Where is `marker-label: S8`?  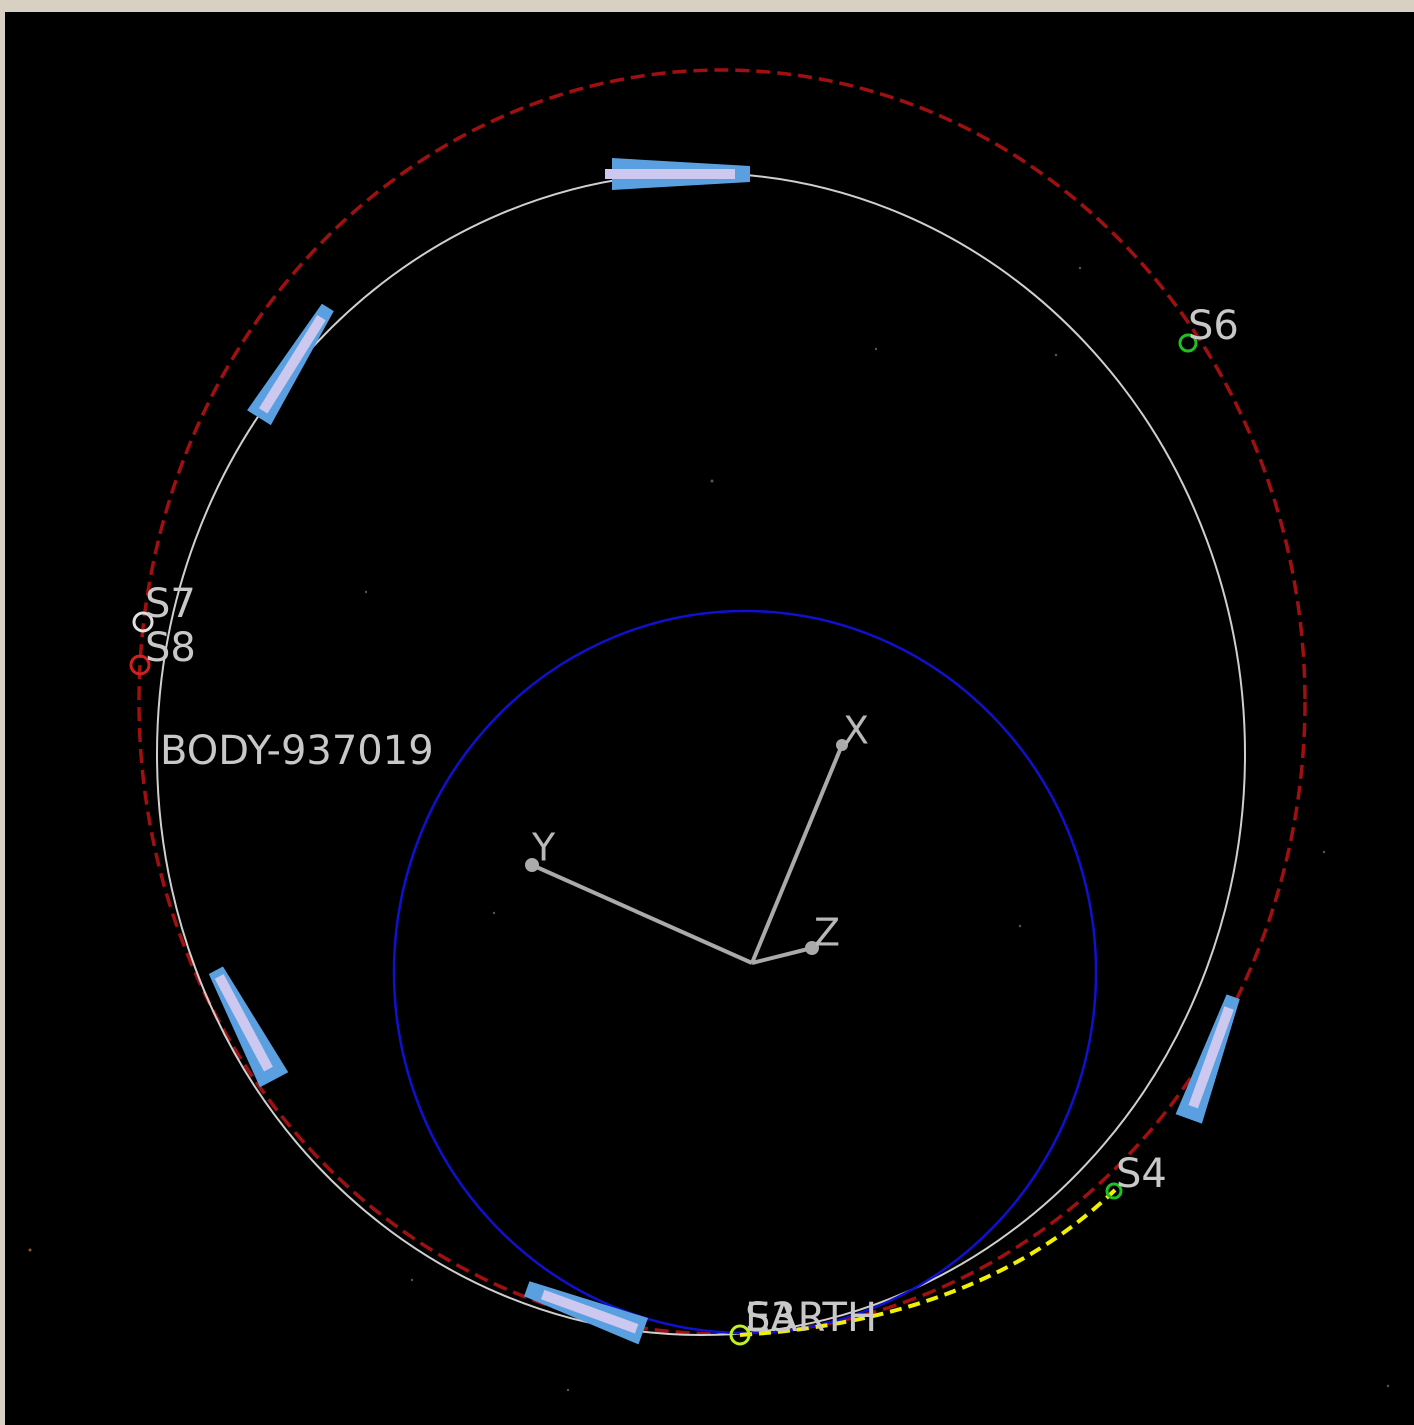
marker-label: S8 is located at coordinates (170, 648).